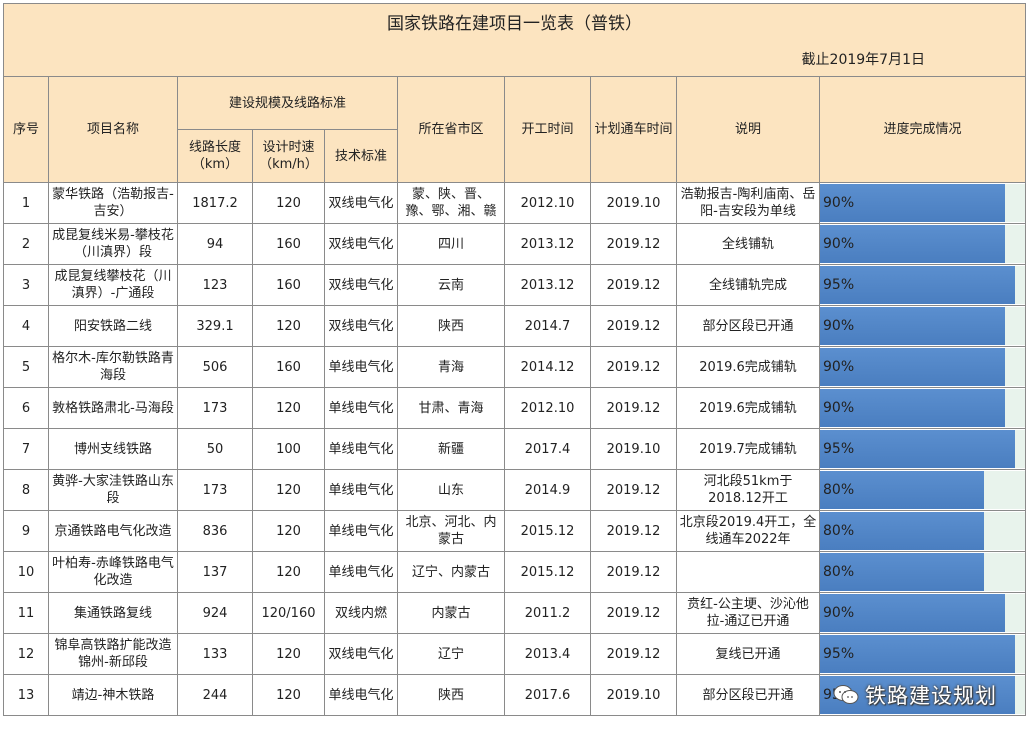  I want to click on row-note: 全线铺轨, so click(748, 244).